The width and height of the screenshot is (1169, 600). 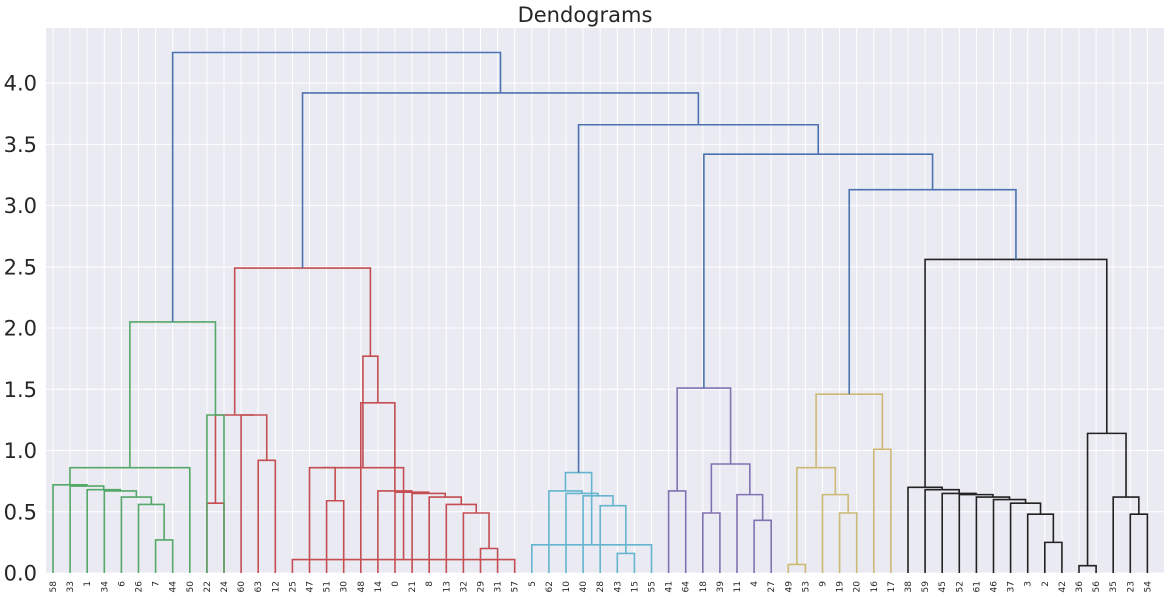 What do you see at coordinates (20, 145) in the screenshot?
I see `y-tick-label: 3.5` at bounding box center [20, 145].